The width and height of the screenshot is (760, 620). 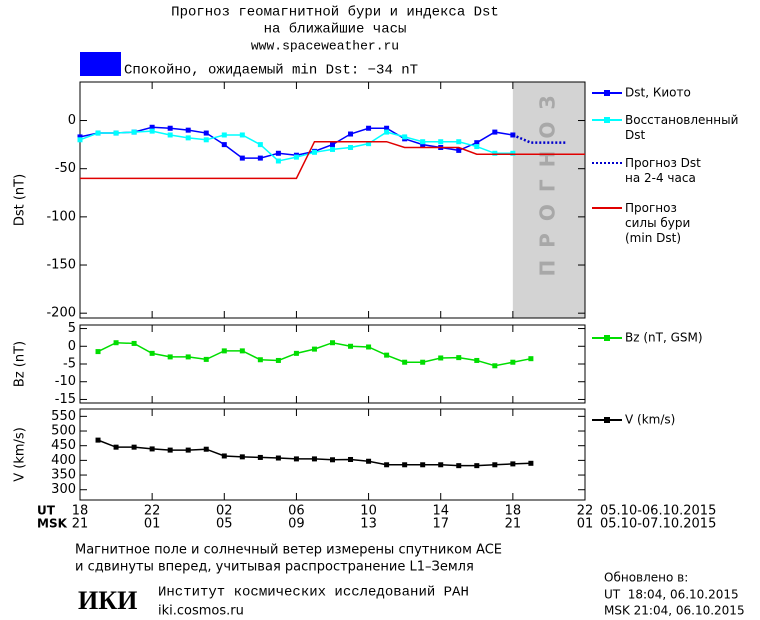 What do you see at coordinates (61, 313) in the screenshot?
I see `y-tick-label: -200` at bounding box center [61, 313].